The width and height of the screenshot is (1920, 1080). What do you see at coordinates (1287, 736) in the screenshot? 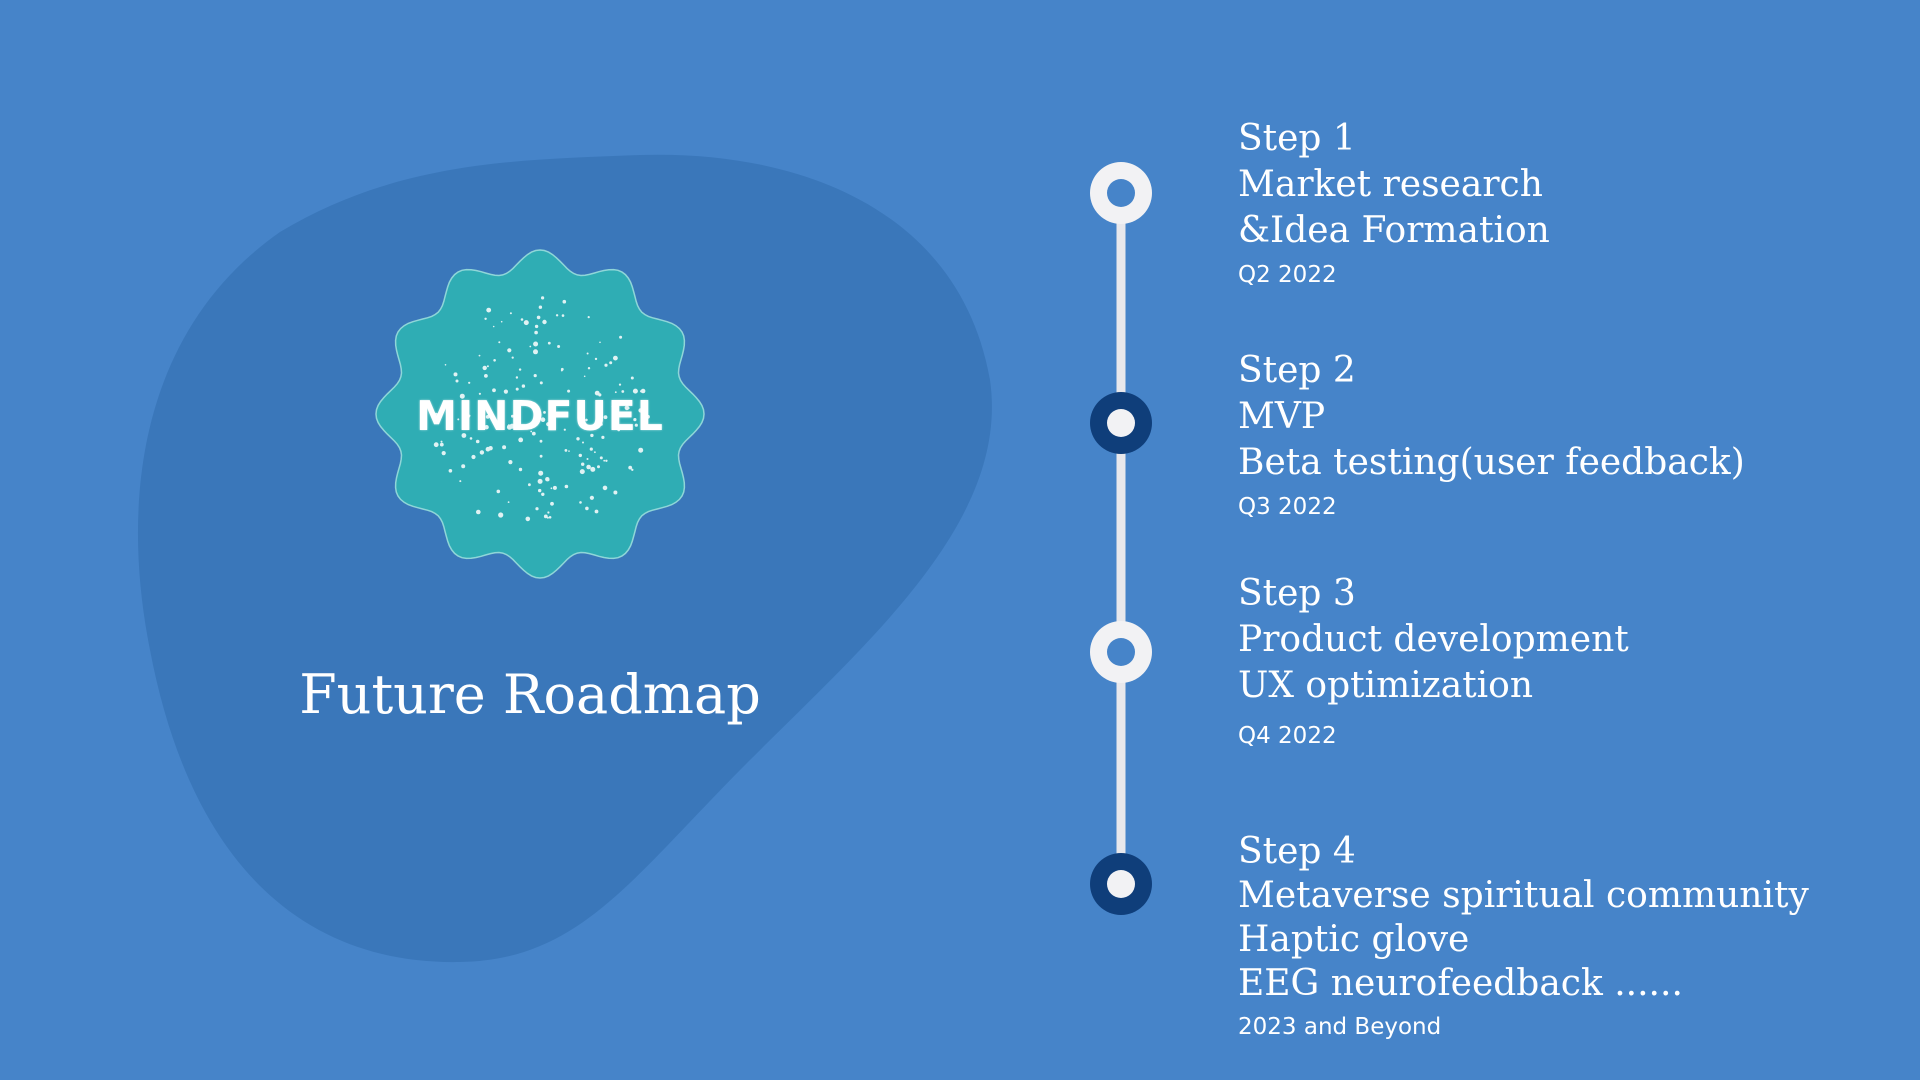
I see `step-date: Q4 2022` at bounding box center [1287, 736].